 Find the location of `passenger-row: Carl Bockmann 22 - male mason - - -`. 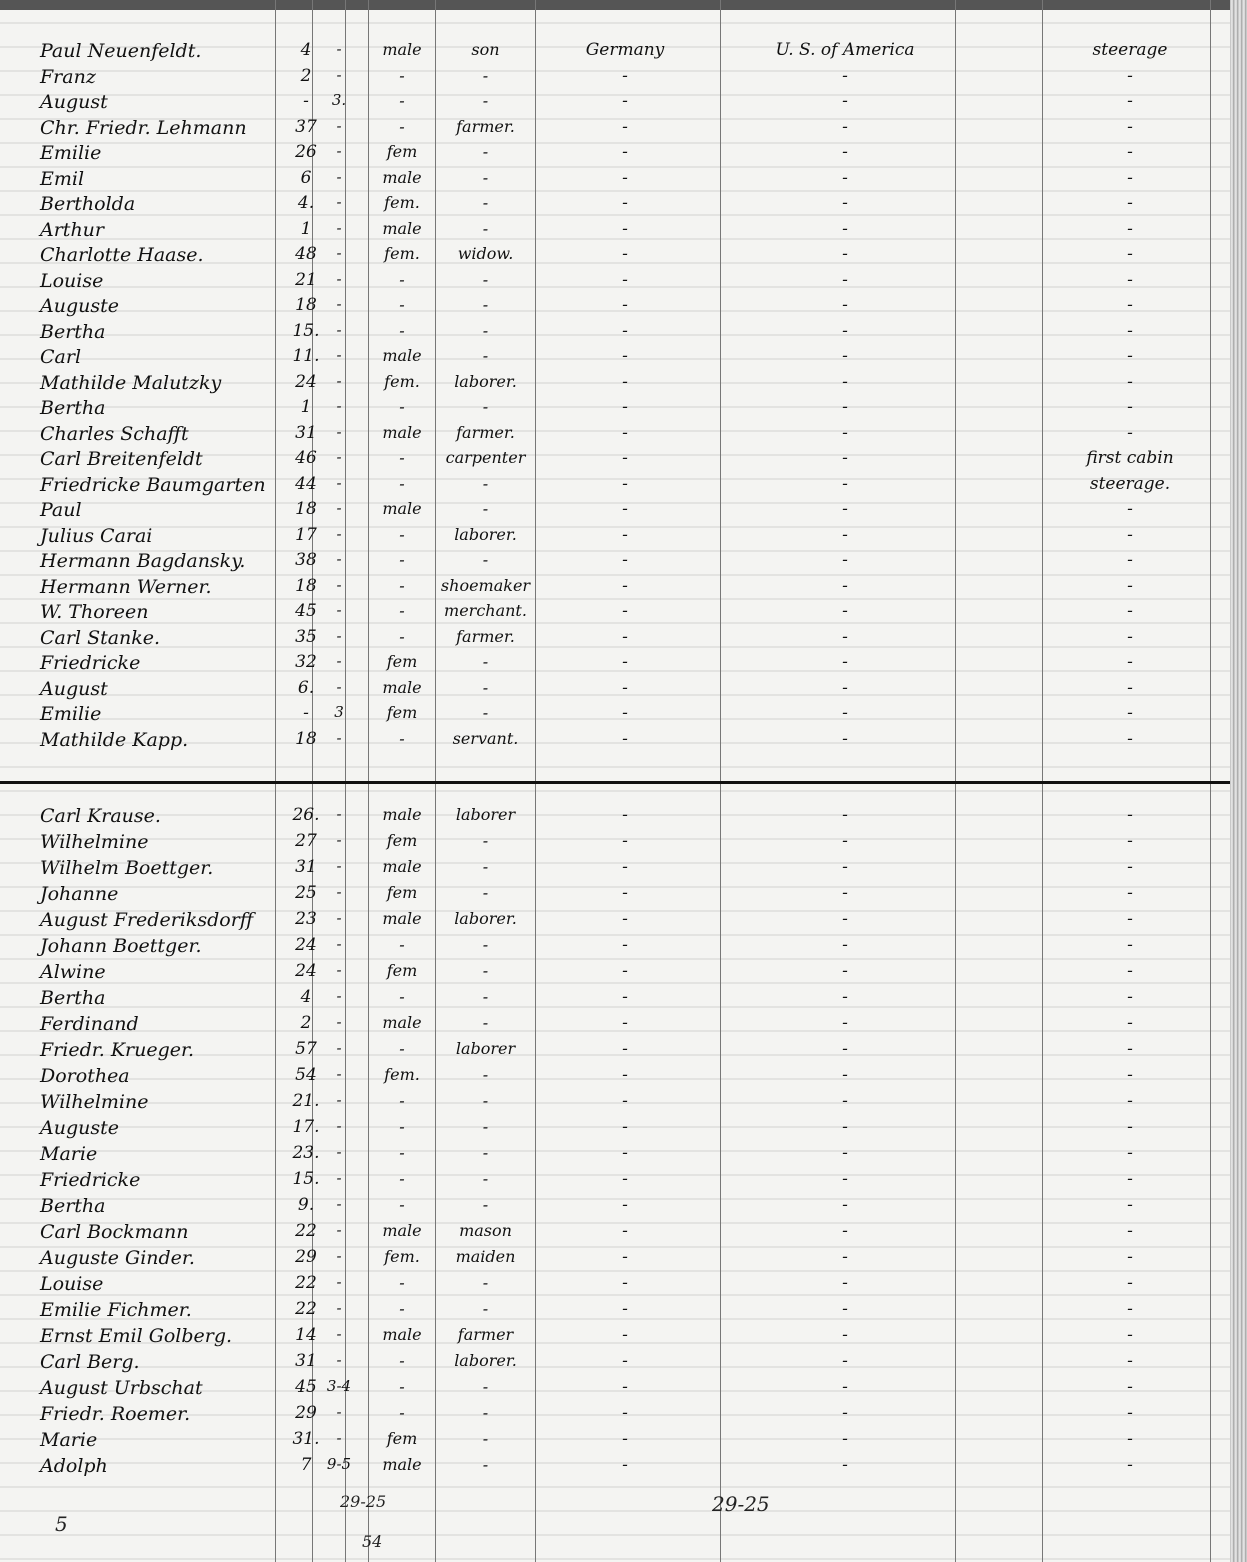

passenger-row: Carl Bockmann 22 - male mason - - - is located at coordinates (615, 1233).